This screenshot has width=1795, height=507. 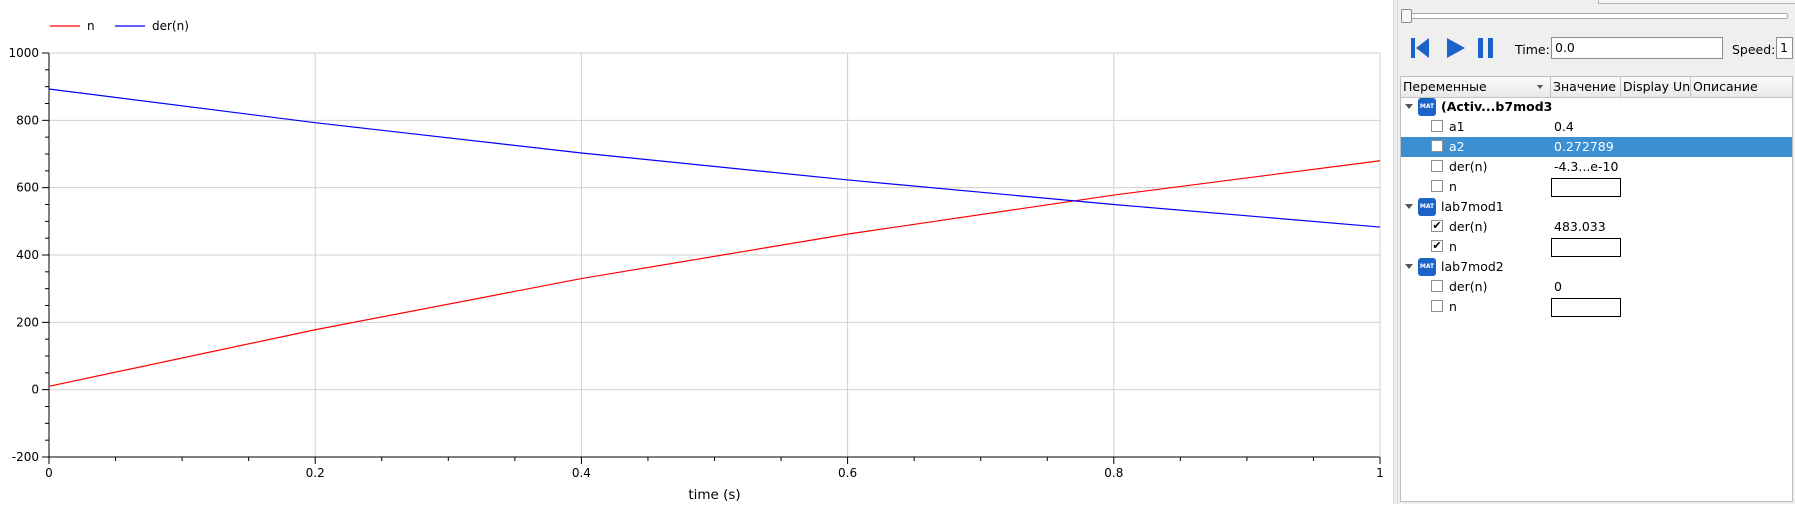 I want to click on rewind-button, so click(x=1420, y=48).